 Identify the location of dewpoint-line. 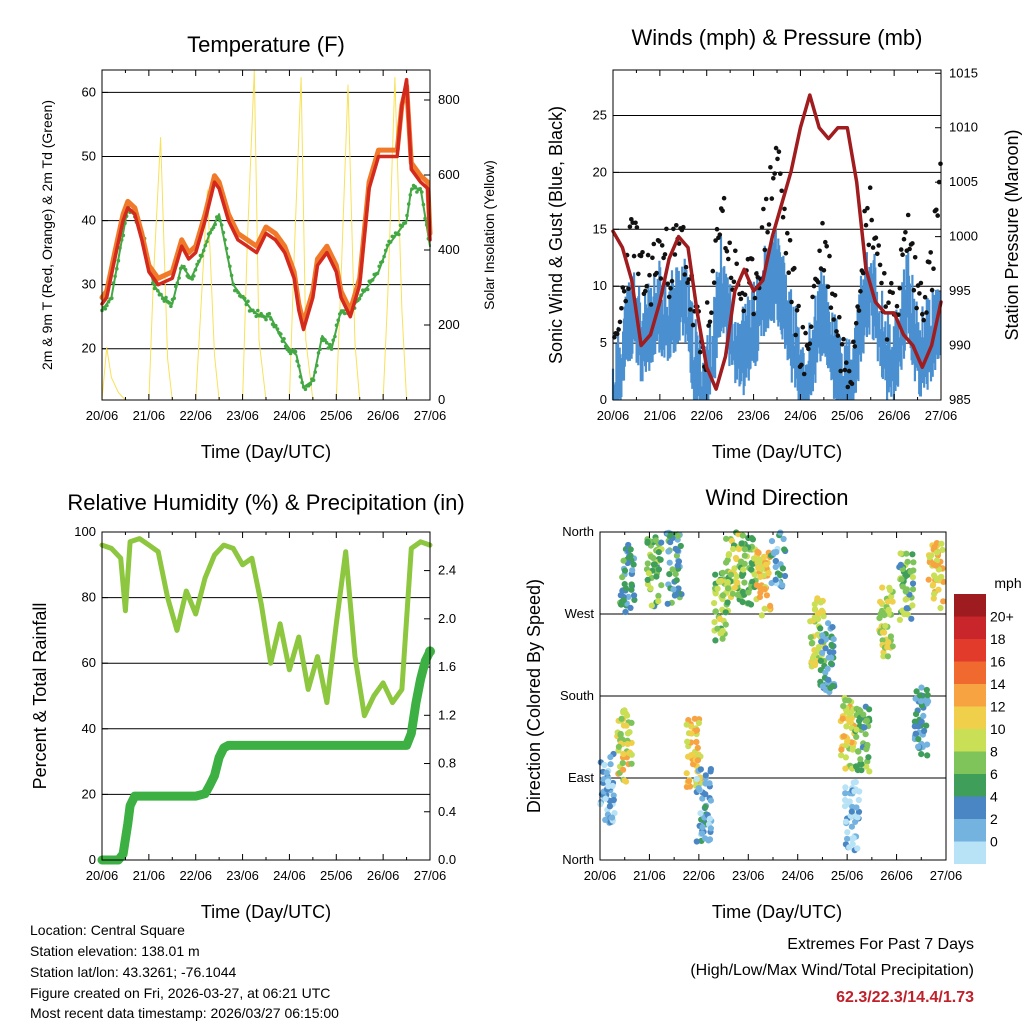
(266, 288).